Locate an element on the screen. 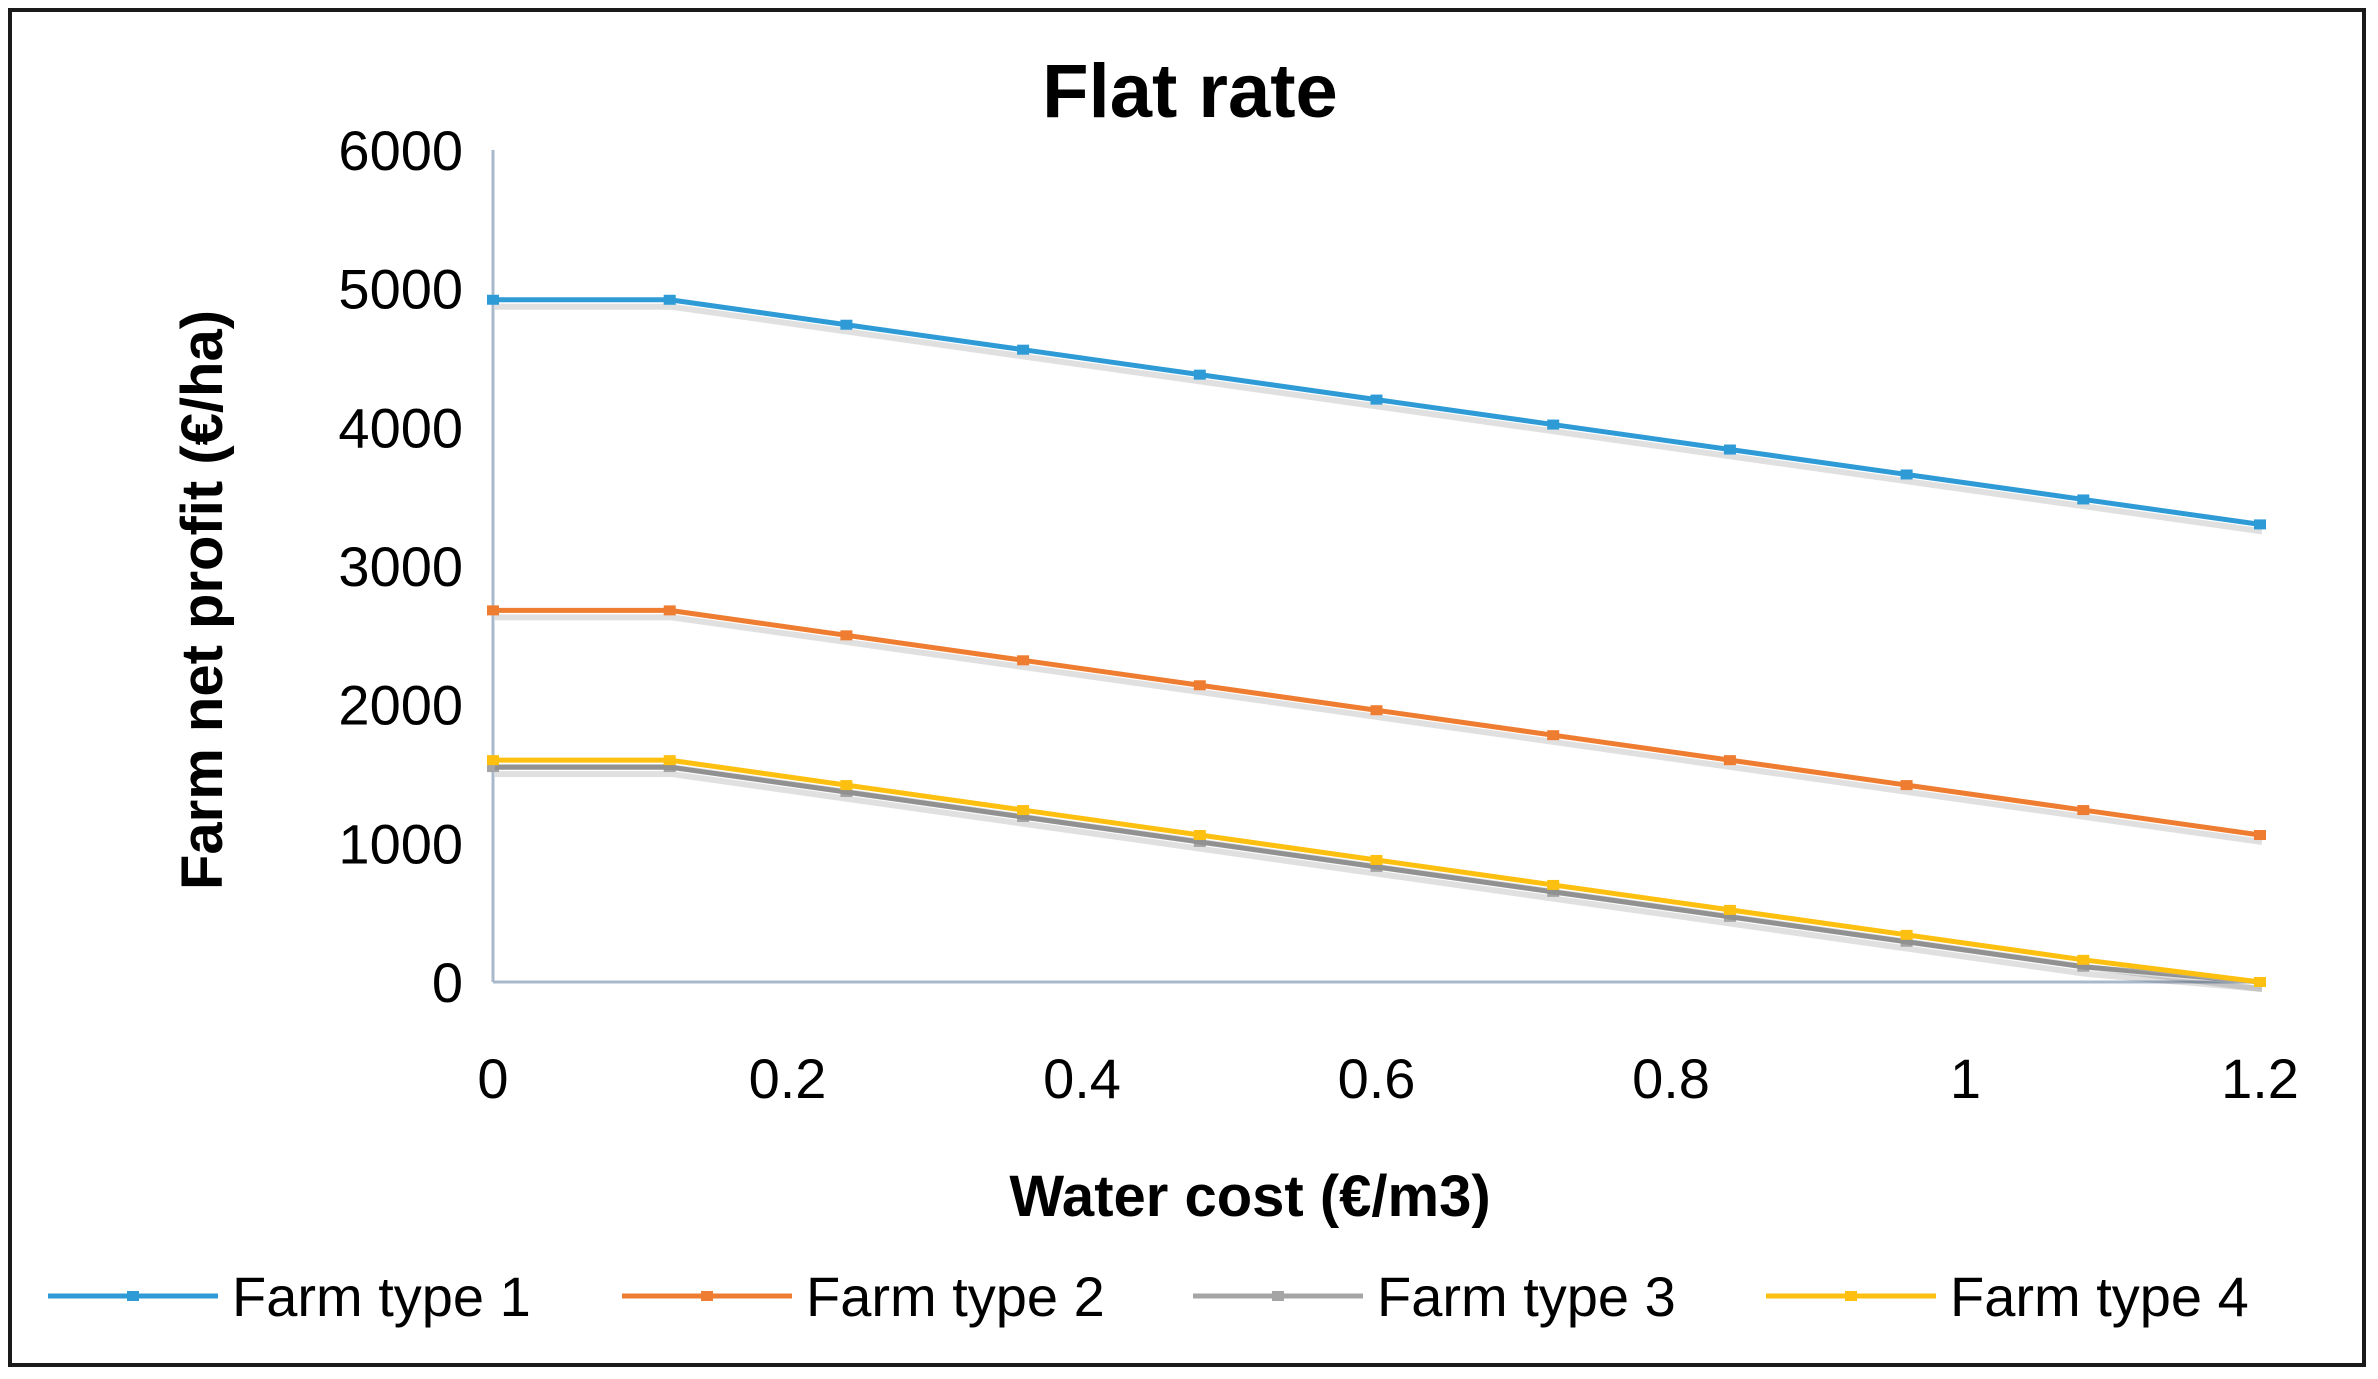  legend-label-farm-type-1: Farm type 1 is located at coordinates (381, 1296).